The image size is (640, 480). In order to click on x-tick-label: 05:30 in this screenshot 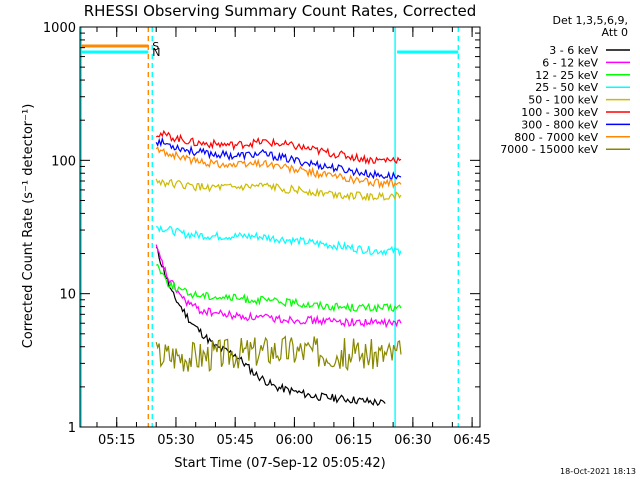, I will do `click(175, 440)`.